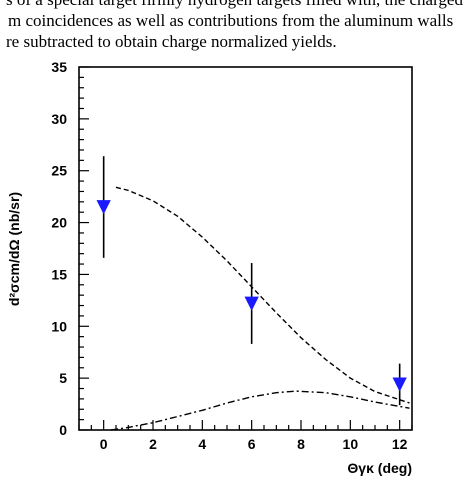 Image resolution: width=474 pixels, height=496 pixels. I want to click on y-tick-label: 25, so click(59, 171).